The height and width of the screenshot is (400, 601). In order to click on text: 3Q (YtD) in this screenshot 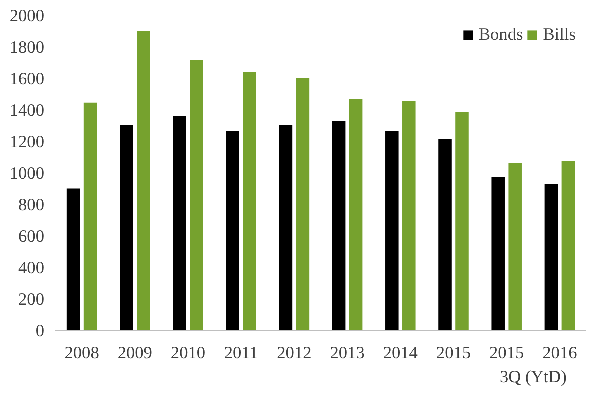, I will do `click(534, 377)`.